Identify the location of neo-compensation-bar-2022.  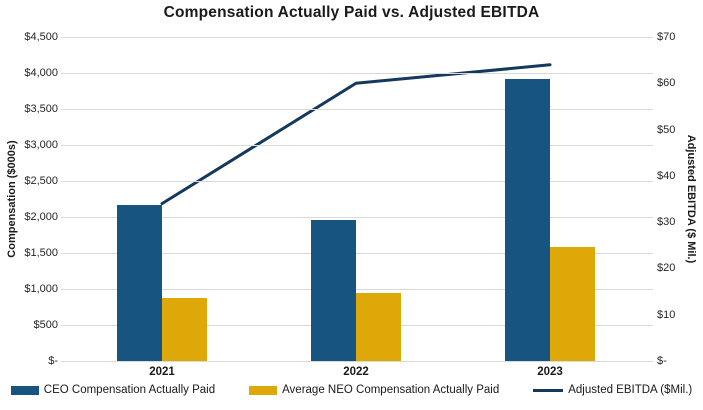
(378, 326).